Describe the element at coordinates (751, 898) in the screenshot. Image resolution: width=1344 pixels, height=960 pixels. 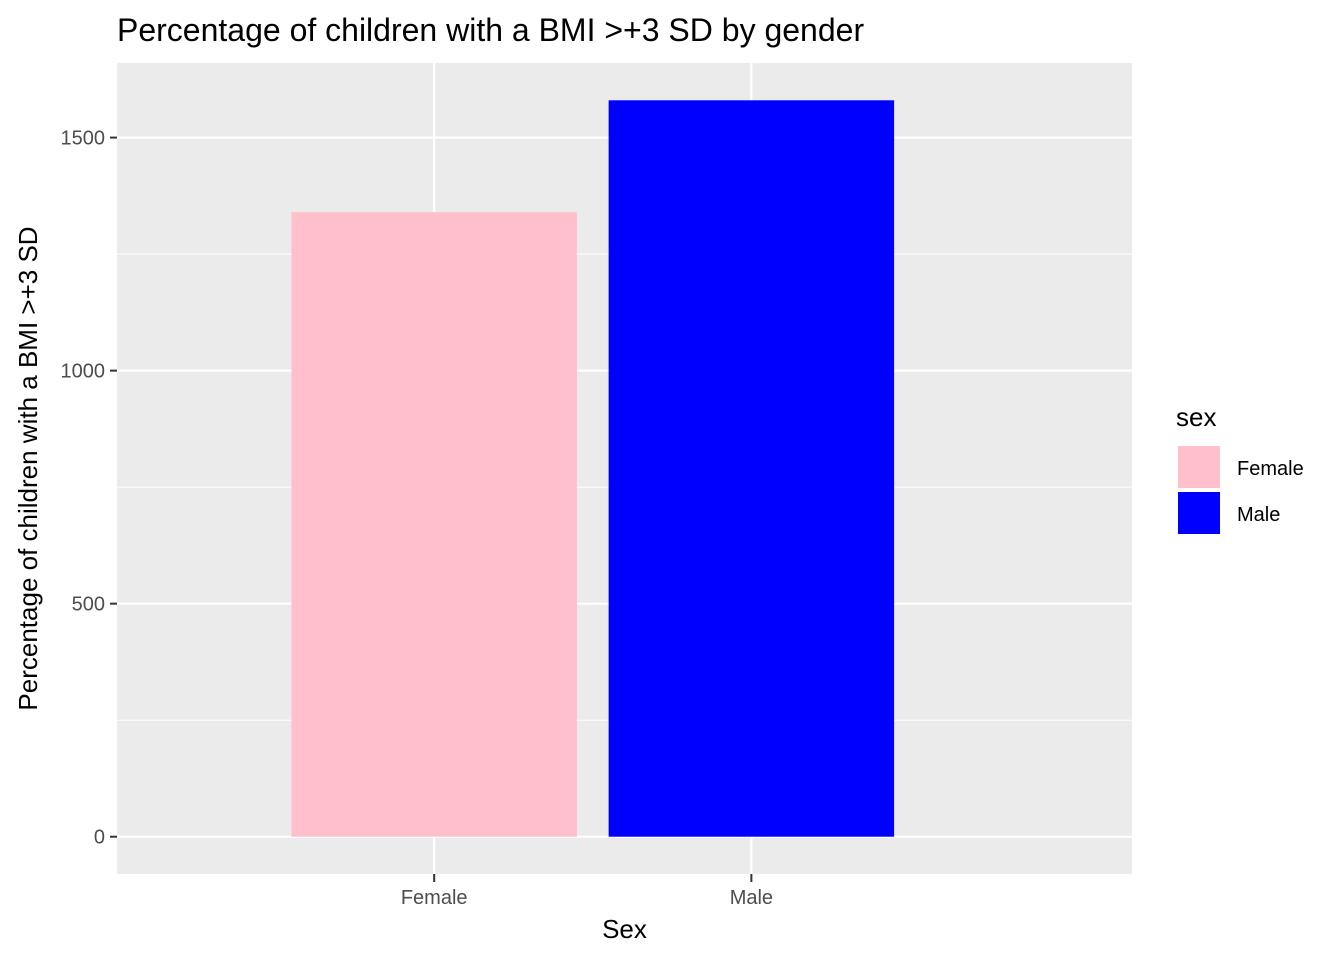
I see `x-tick-label: Male` at that location.